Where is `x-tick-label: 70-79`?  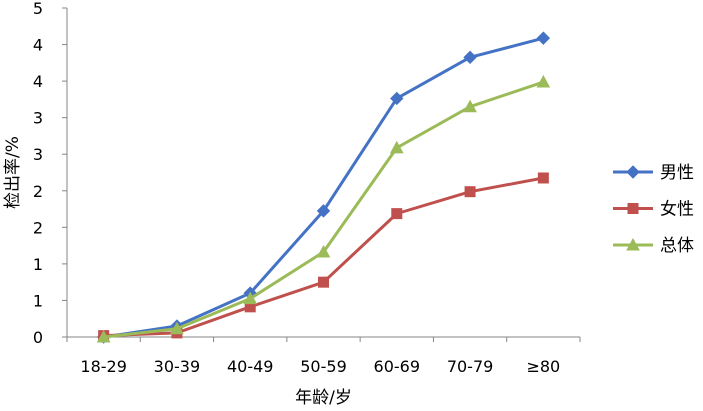
x-tick-label: 70-79 is located at coordinates (470, 366).